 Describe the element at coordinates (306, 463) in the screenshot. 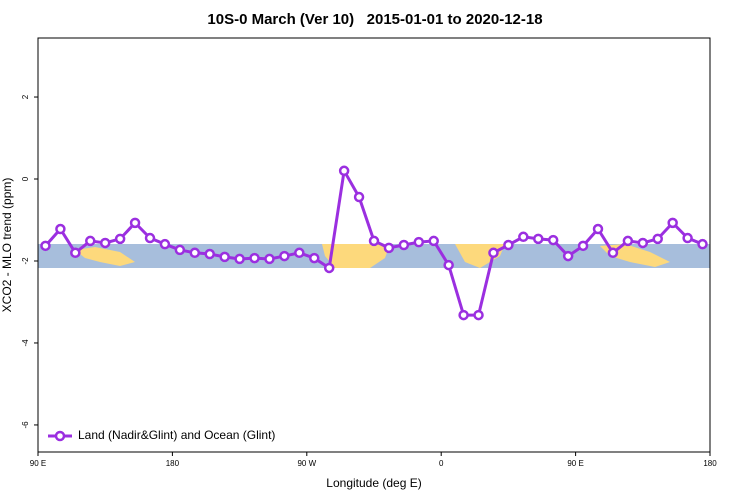

I see `x-tick-label: 90 W` at that location.